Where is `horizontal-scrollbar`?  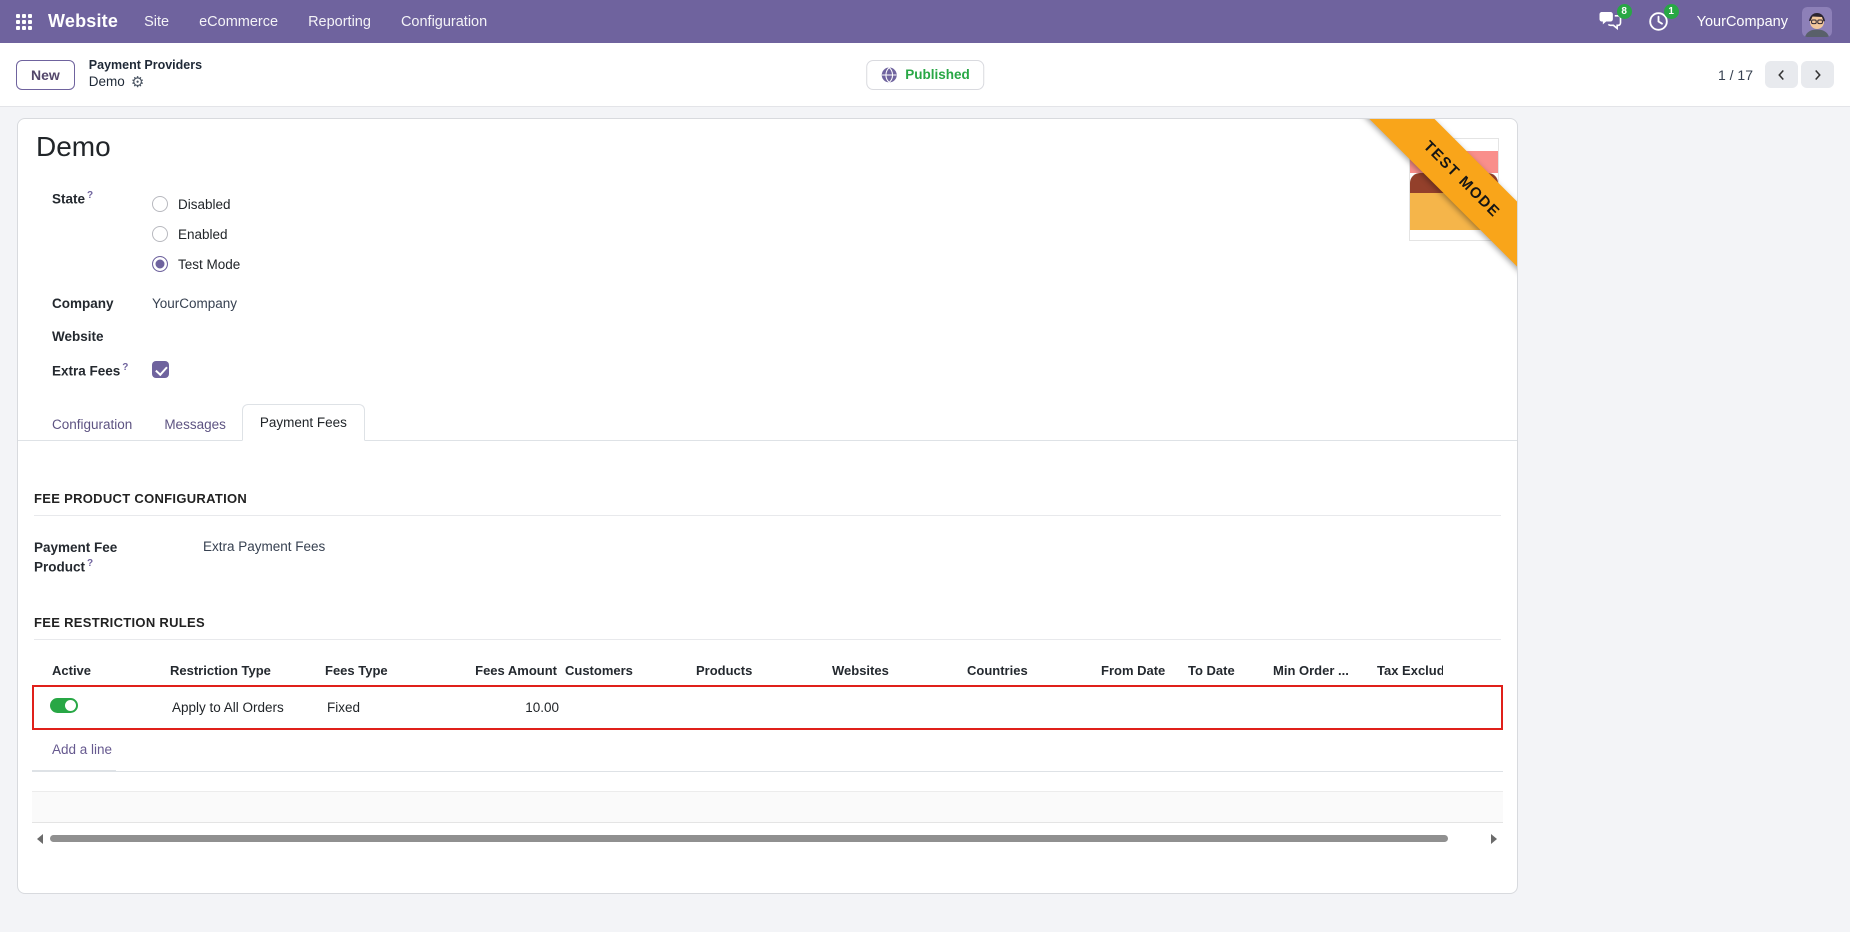
horizontal-scrollbar is located at coordinates (767, 839).